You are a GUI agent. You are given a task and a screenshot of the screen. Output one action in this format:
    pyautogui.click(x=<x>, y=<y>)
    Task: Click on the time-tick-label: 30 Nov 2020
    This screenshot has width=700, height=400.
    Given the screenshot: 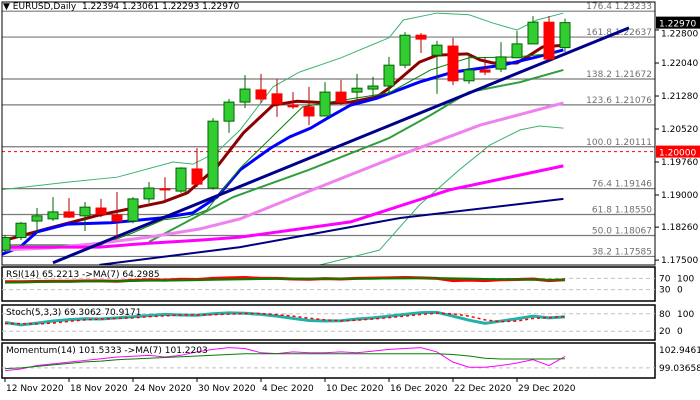 What is the action you would take?
    pyautogui.click(x=227, y=389)
    